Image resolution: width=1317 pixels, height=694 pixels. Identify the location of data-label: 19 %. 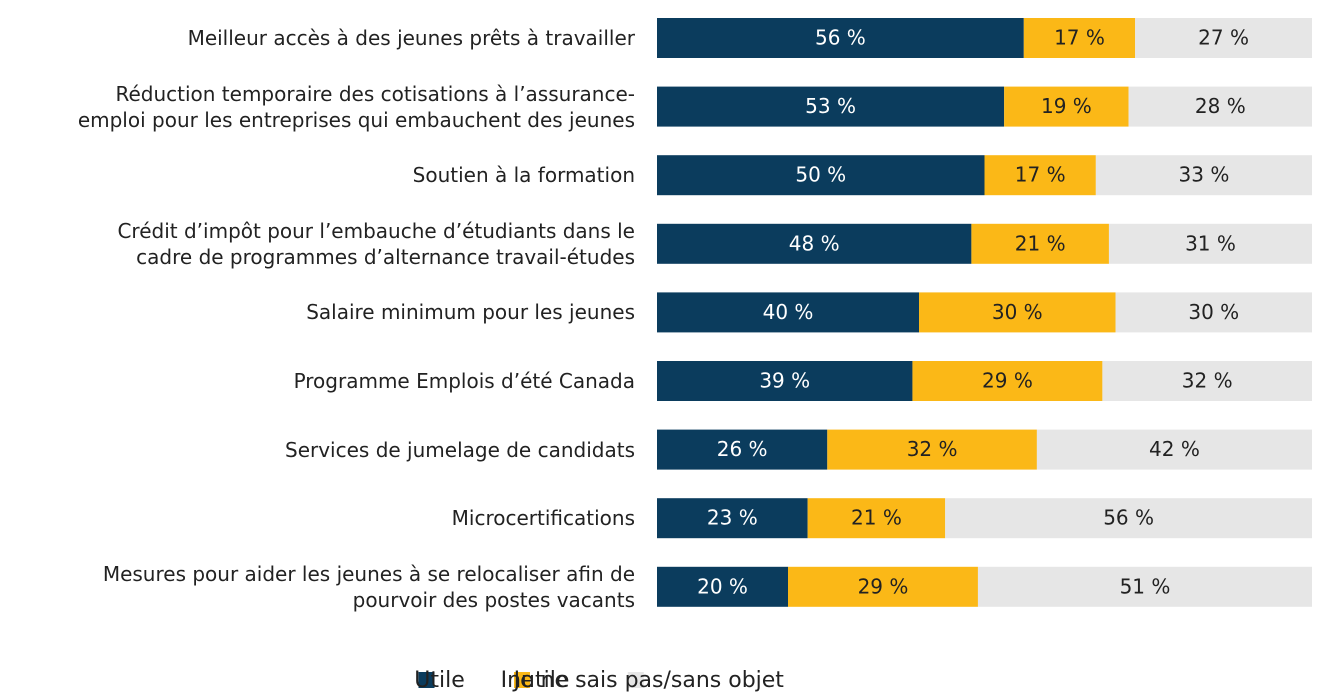
(1066, 106).